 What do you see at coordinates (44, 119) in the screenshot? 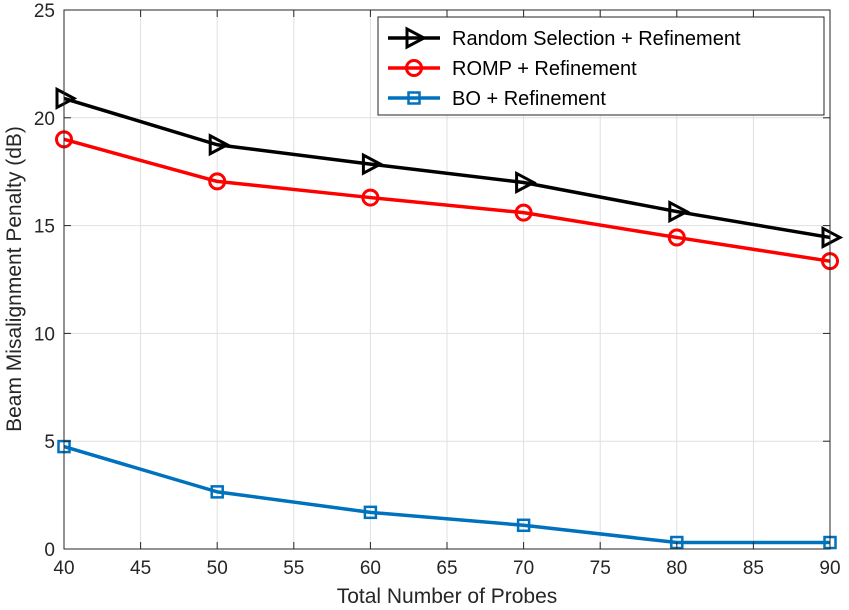
I see `y-tick-label: 20` at bounding box center [44, 119].